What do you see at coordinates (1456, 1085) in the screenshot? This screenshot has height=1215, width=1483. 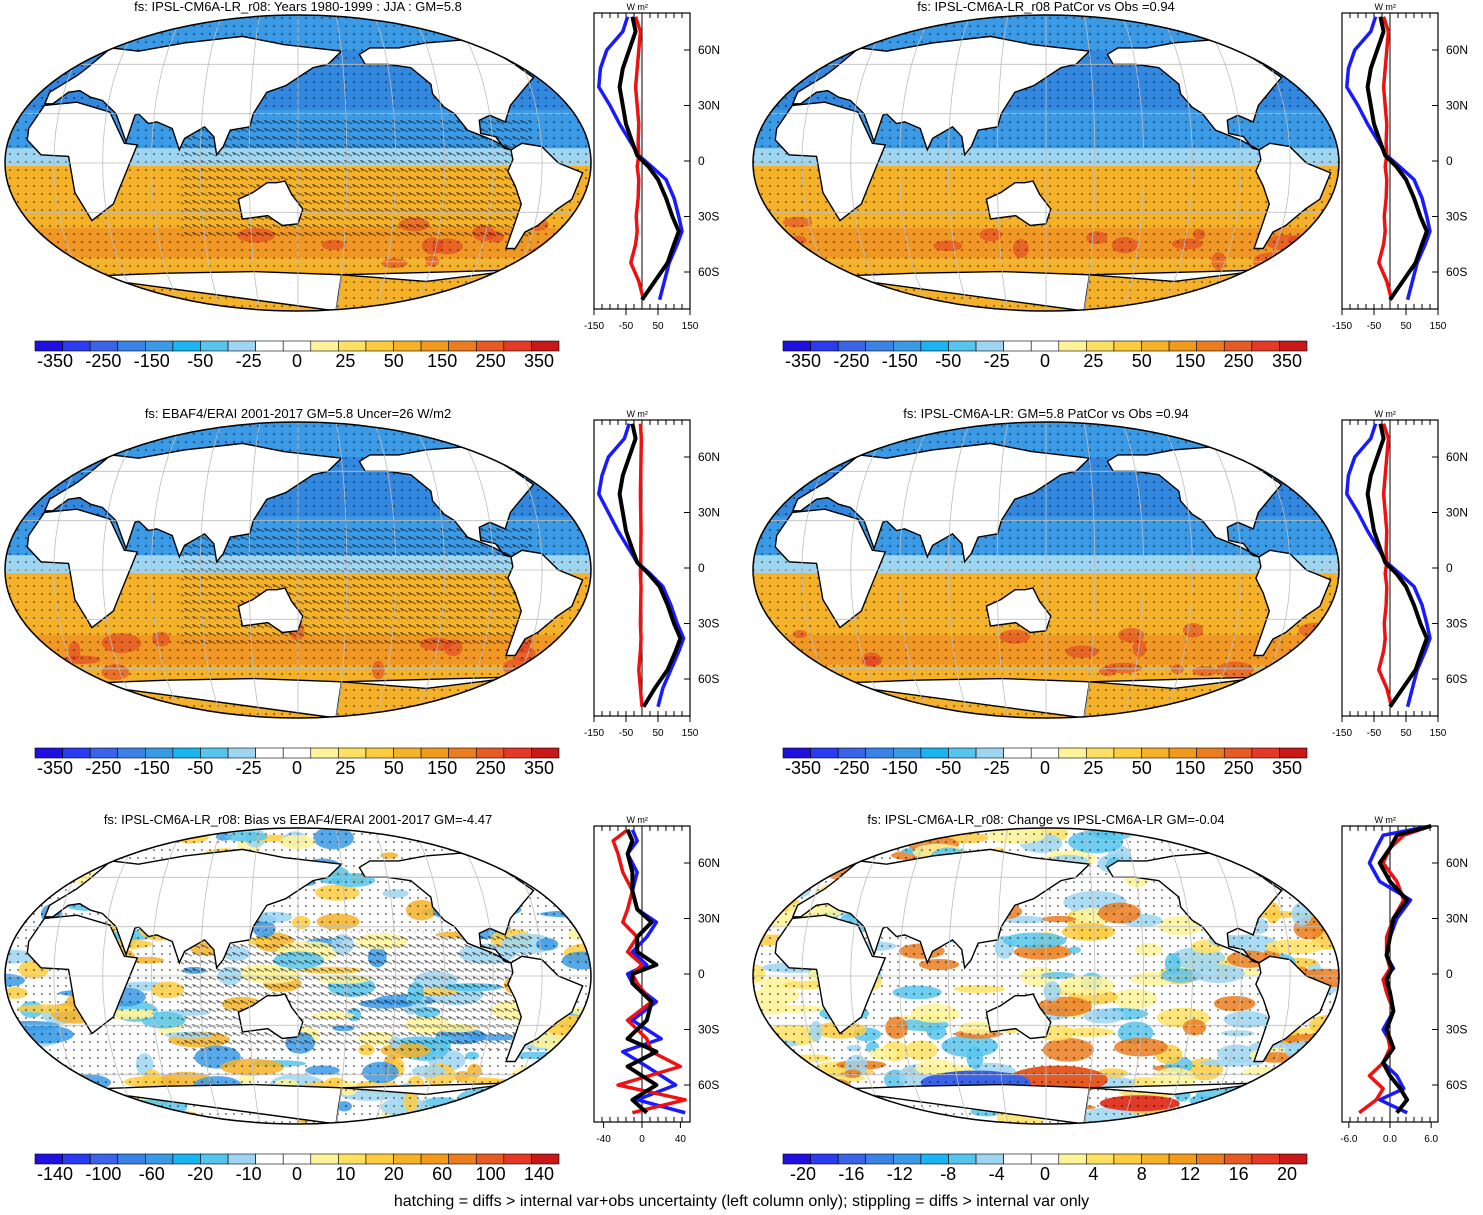 I see `lat-tick-label: 60S` at bounding box center [1456, 1085].